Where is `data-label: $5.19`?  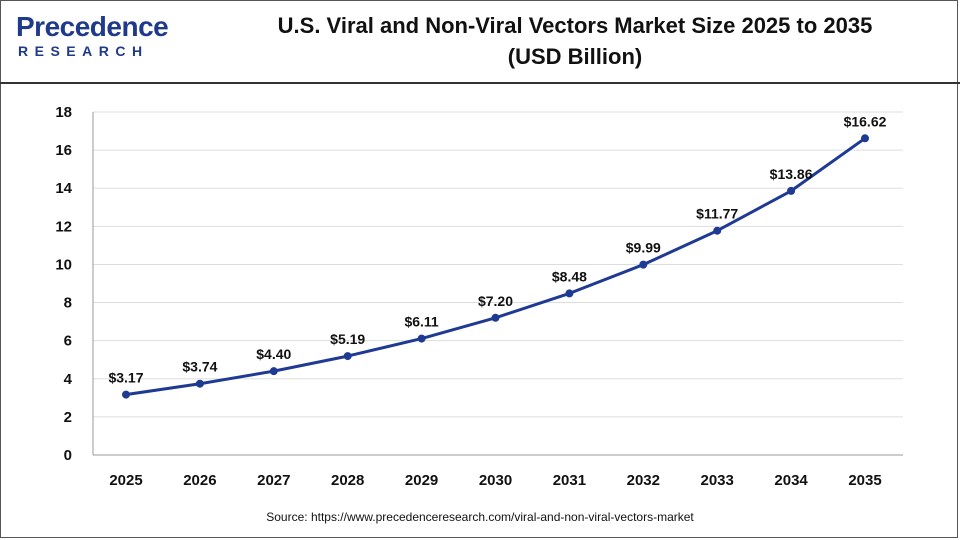 data-label: $5.19 is located at coordinates (347, 339).